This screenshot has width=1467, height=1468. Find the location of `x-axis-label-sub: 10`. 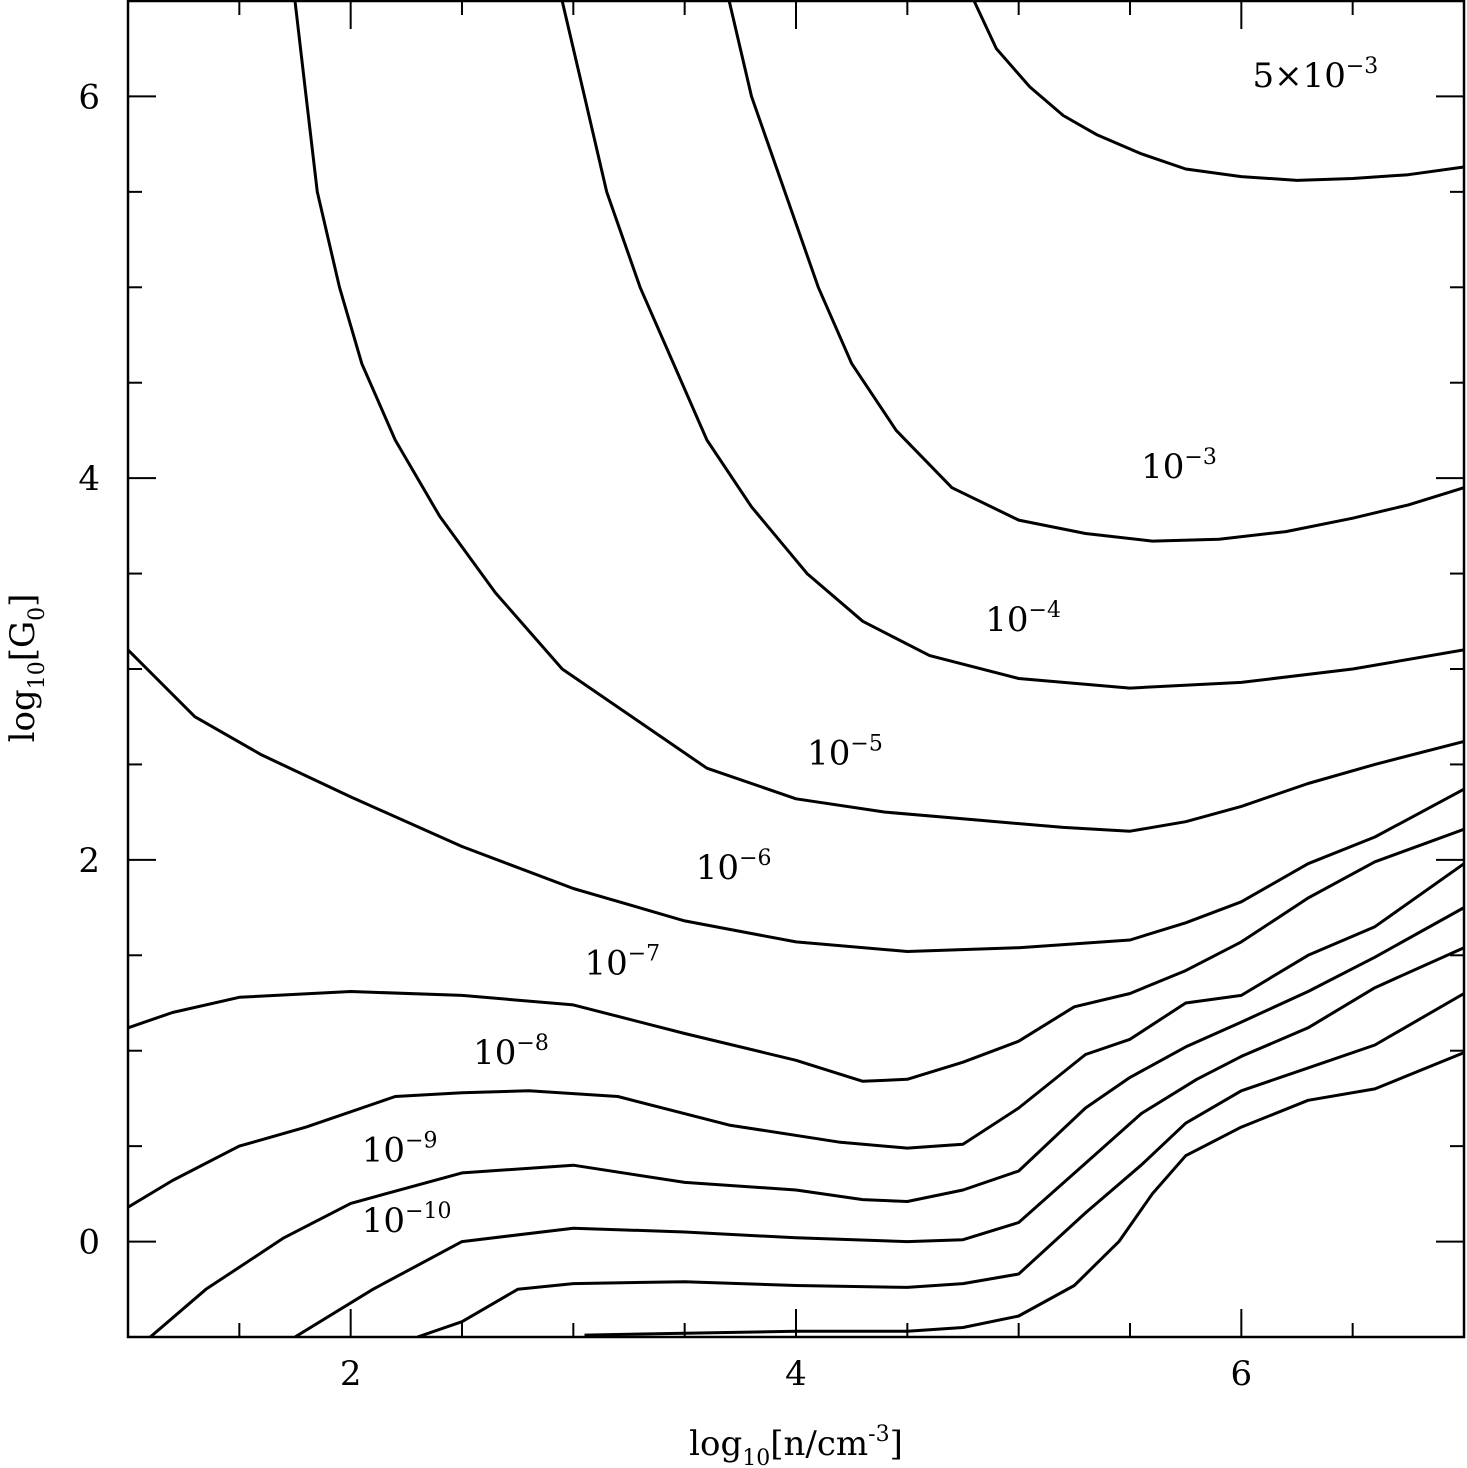

x-axis-label-sub: 10 is located at coordinates (756, 1457).